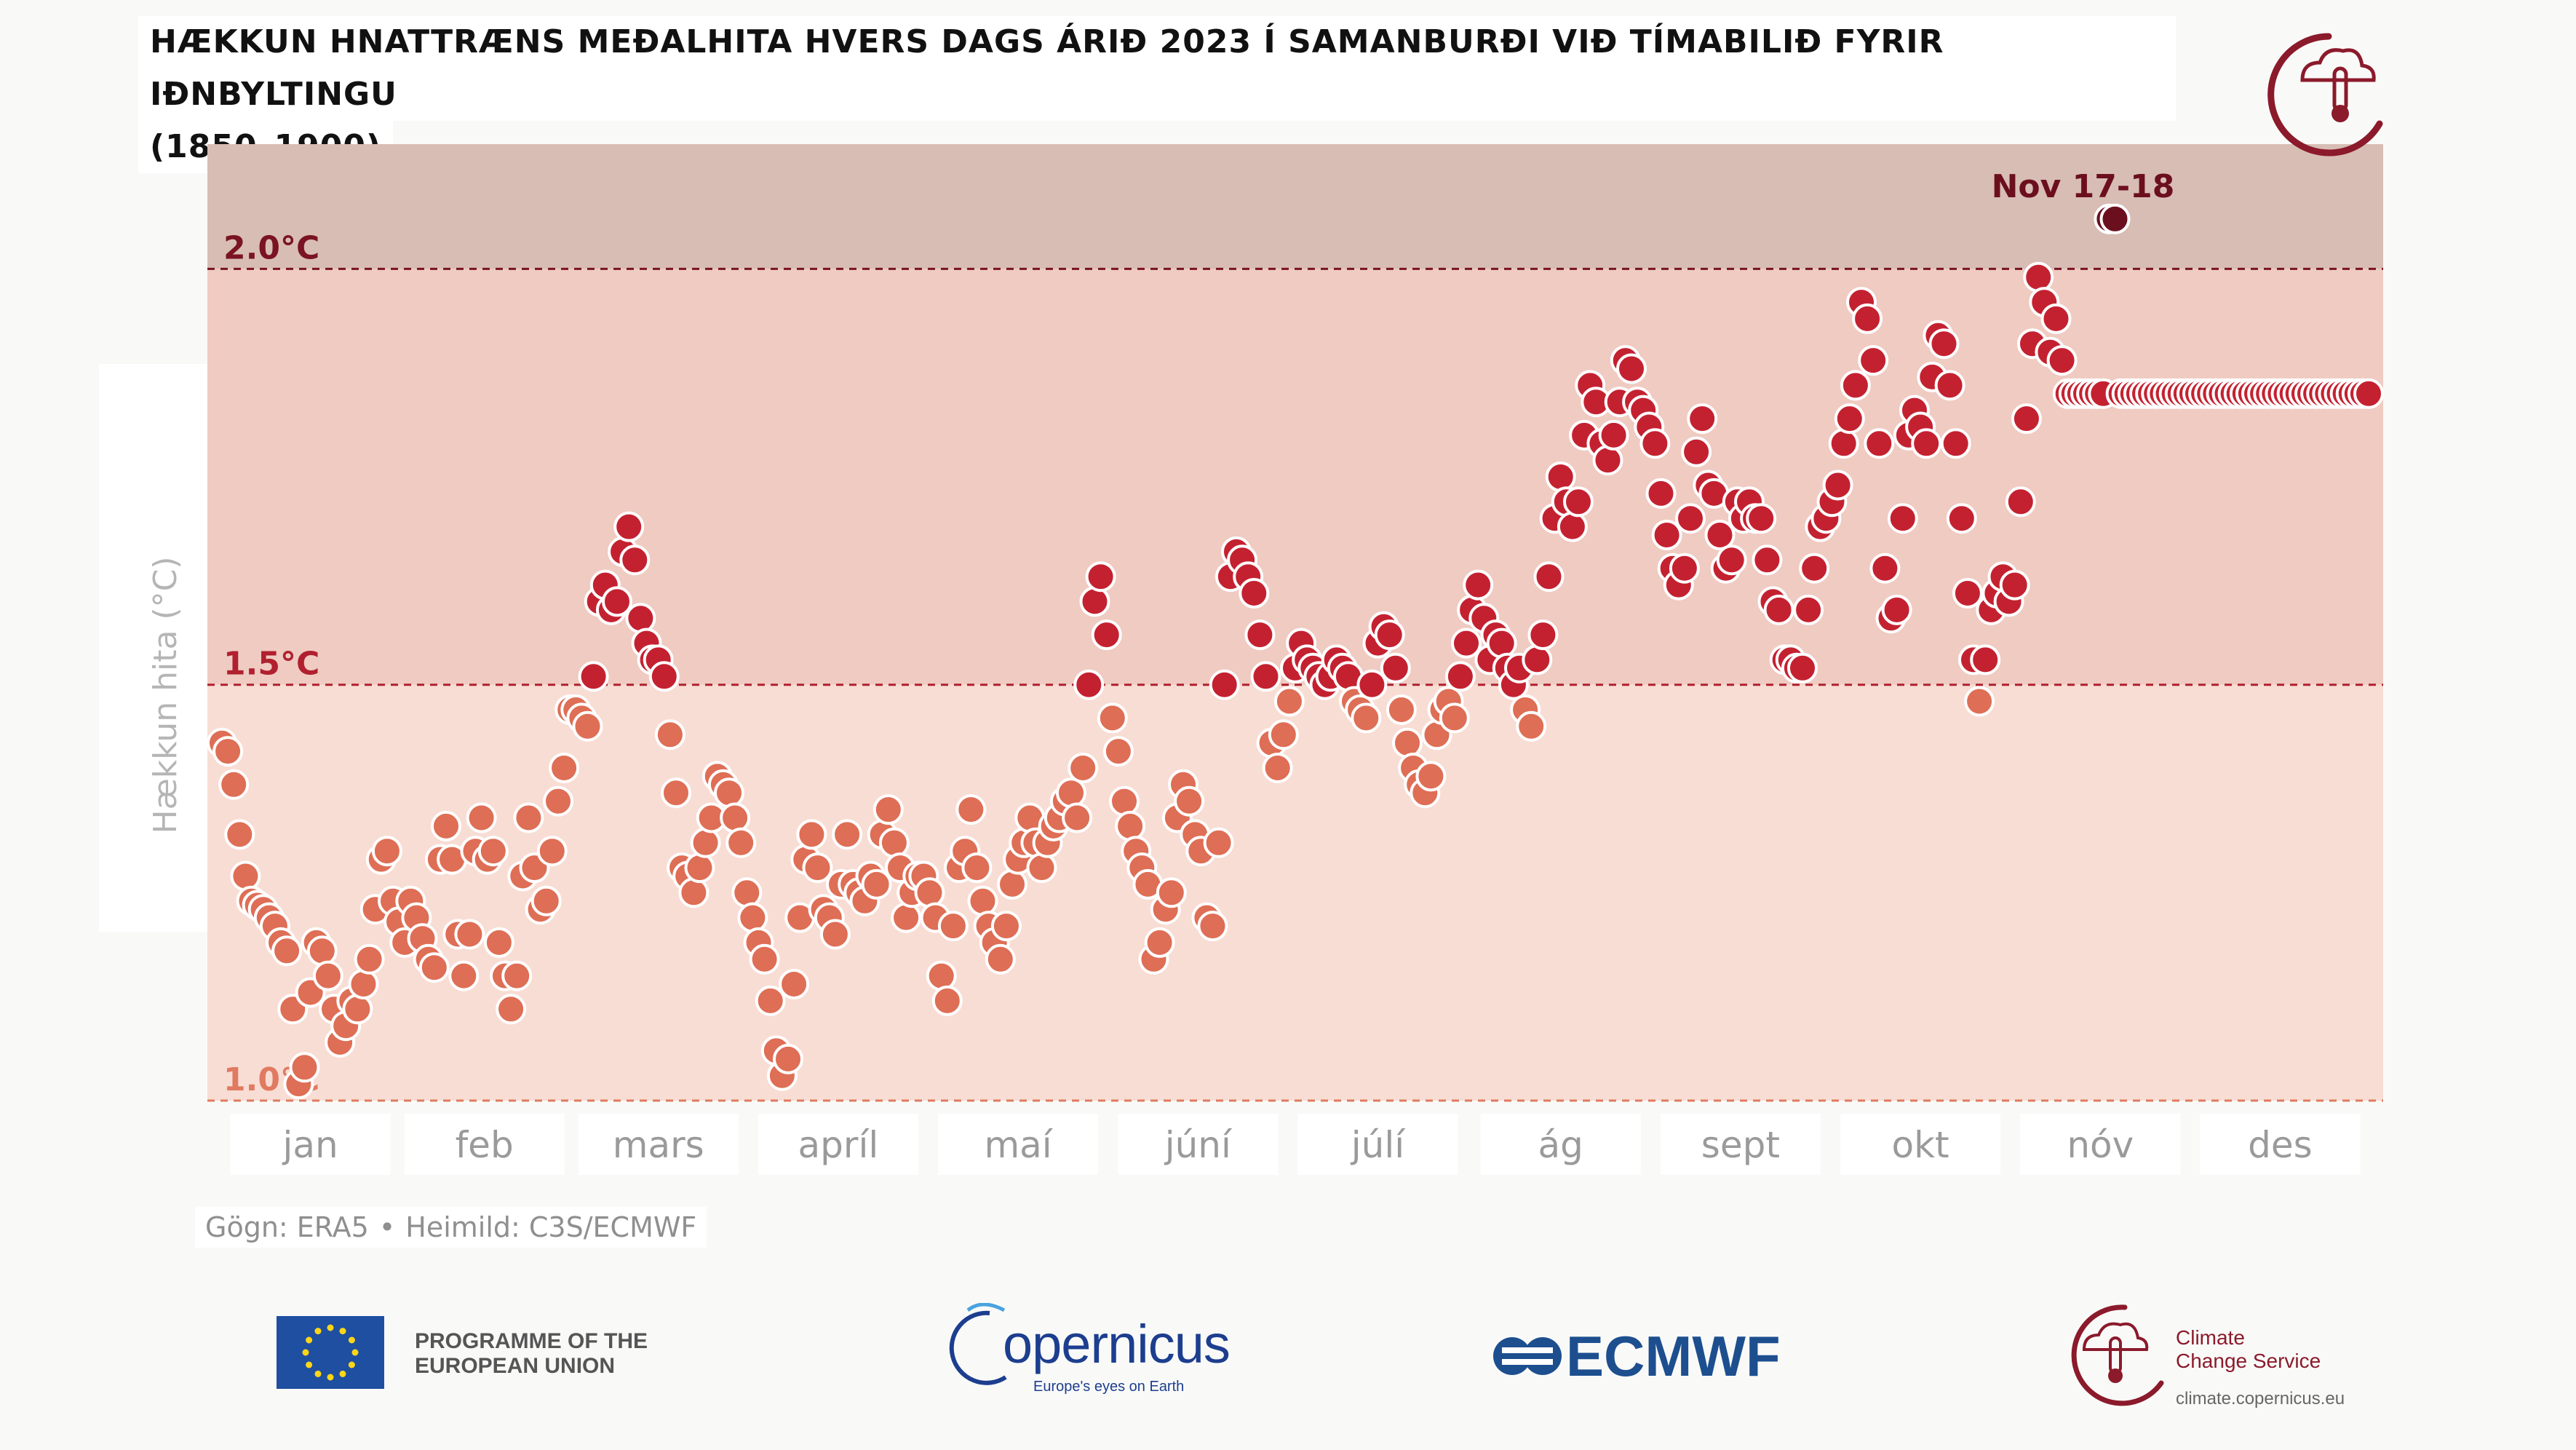  I want to click on c3s-url: climate.copernicus.eu, so click(2260, 1399).